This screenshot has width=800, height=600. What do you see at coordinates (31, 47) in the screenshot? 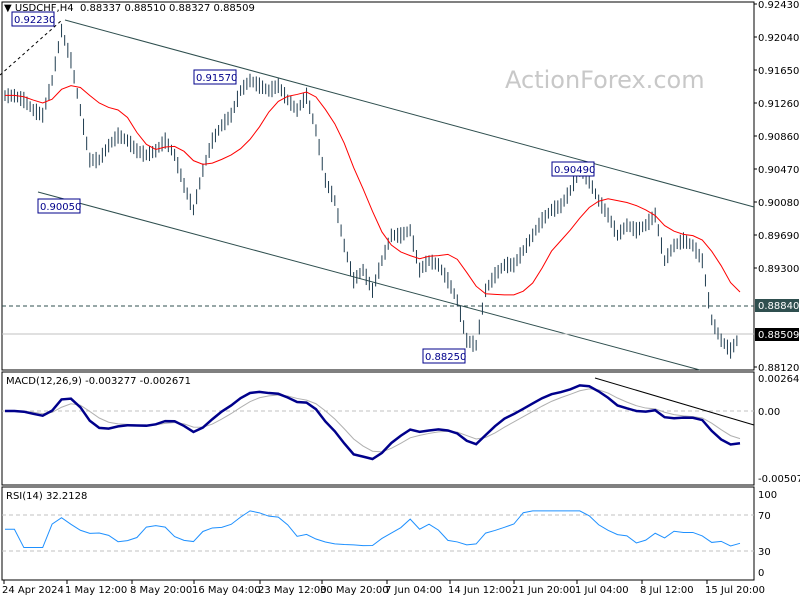
I see `dashed-trendline` at bounding box center [31, 47].